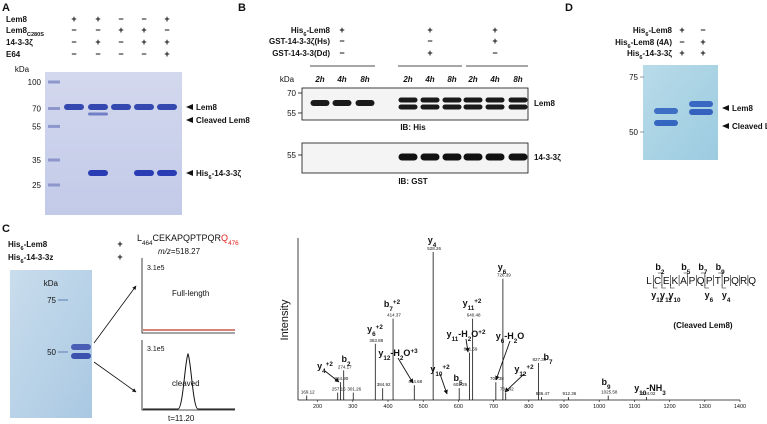 The width and height of the screenshot is (767, 424). Describe the element at coordinates (352, 407) in the screenshot. I see `x-tick-label: 300` at that location.